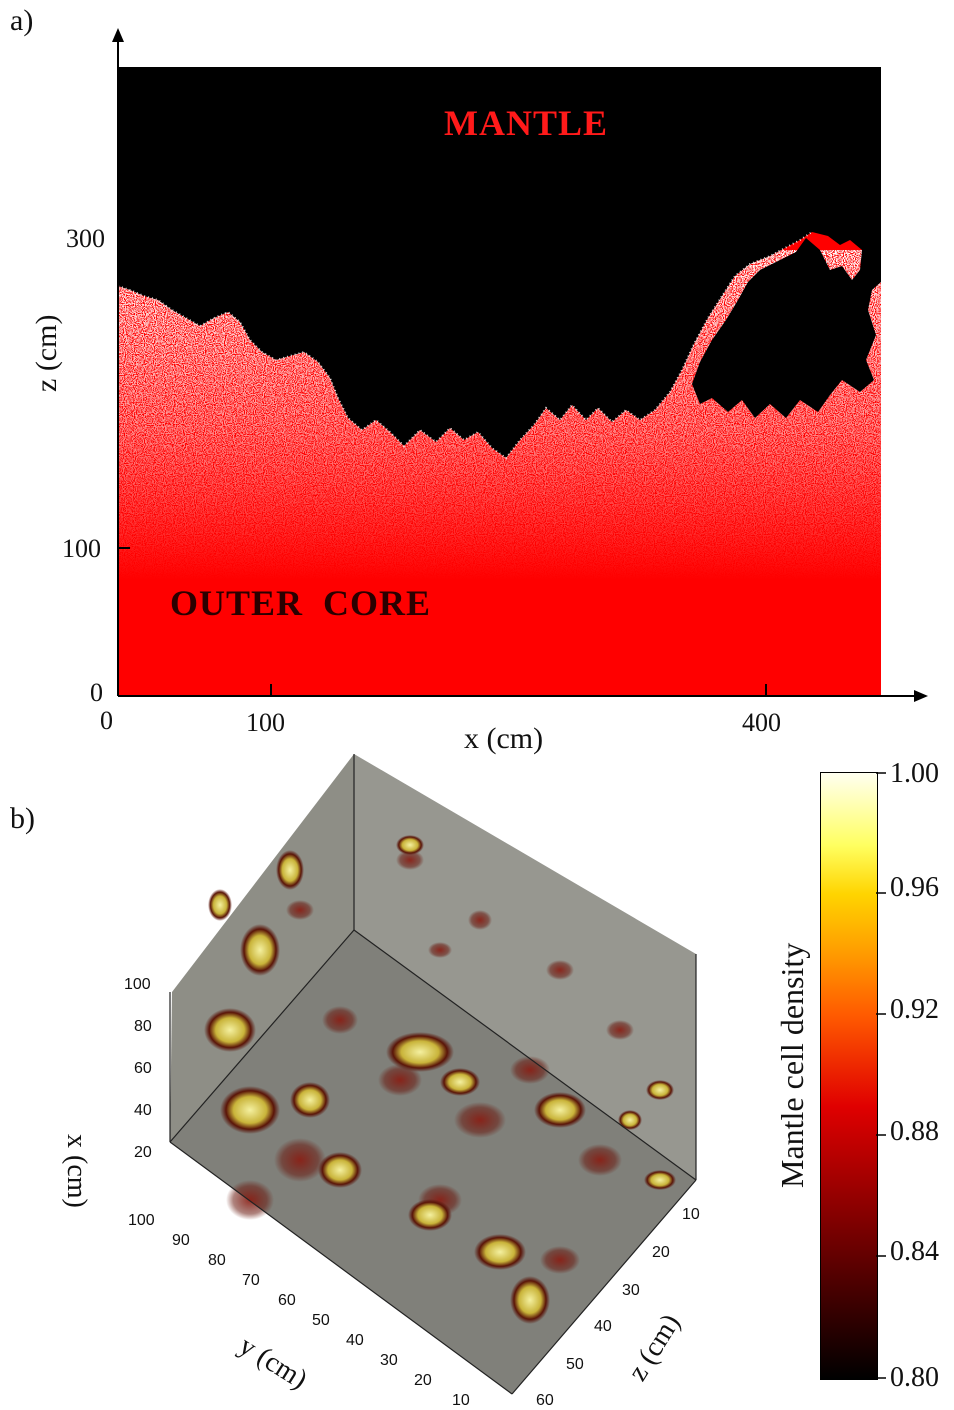  What do you see at coordinates (118, 35) in the screenshot?
I see `z-axis-arrow` at bounding box center [118, 35].